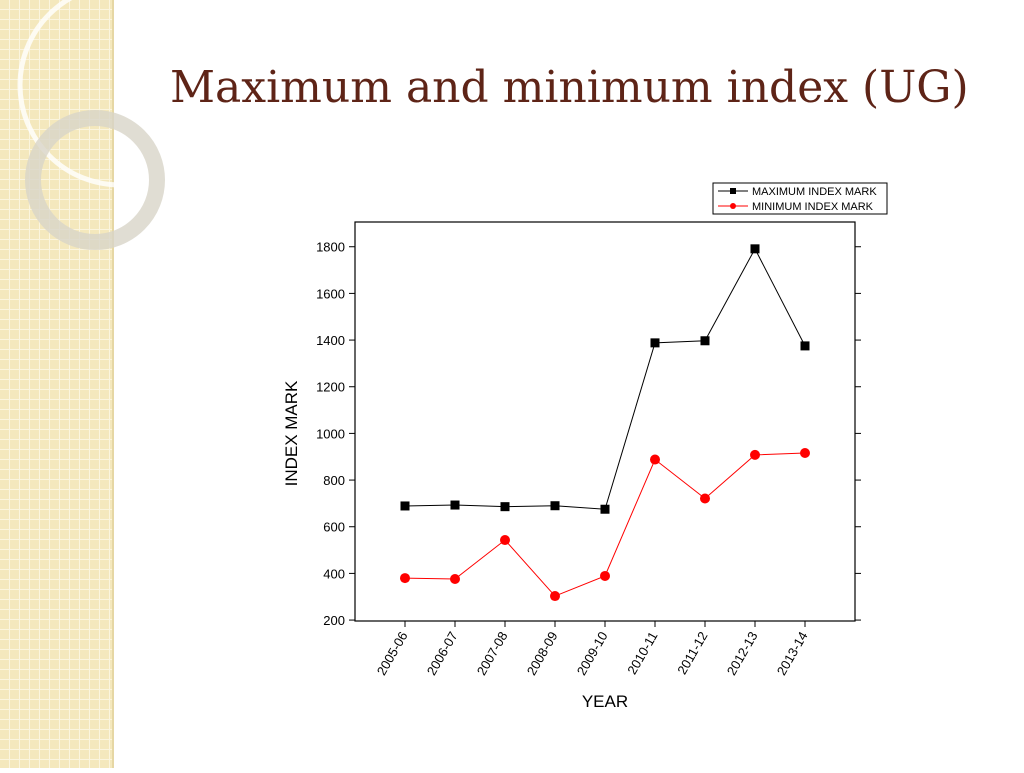 This screenshot has height=773, width=1024. I want to click on x-axis-label: YEAR, so click(605, 701).